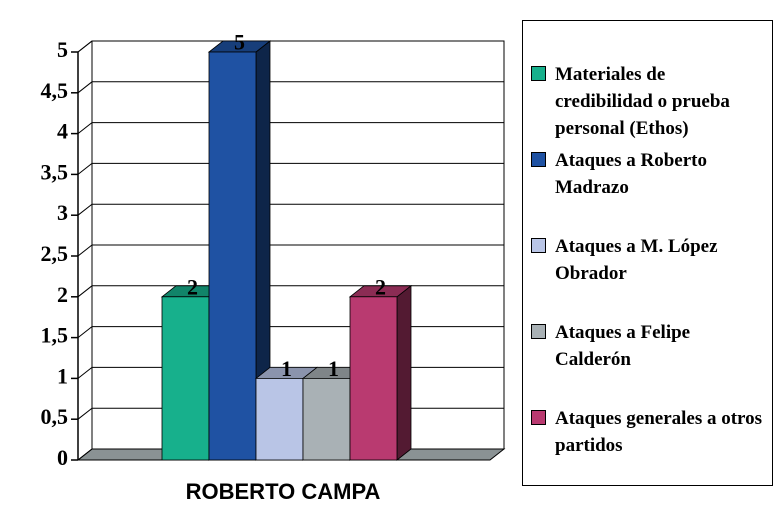 This screenshot has width=782, height=527. I want to click on legend-entry: Ataques a Felipe Calderón, so click(649, 346).